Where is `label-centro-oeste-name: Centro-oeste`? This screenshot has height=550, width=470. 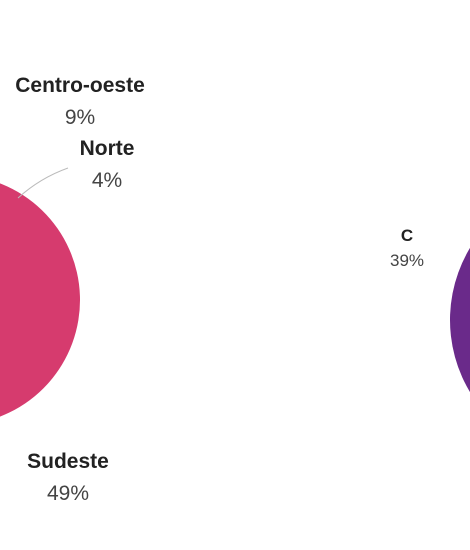
label-centro-oeste-name: Centro-oeste is located at coordinates (80, 85).